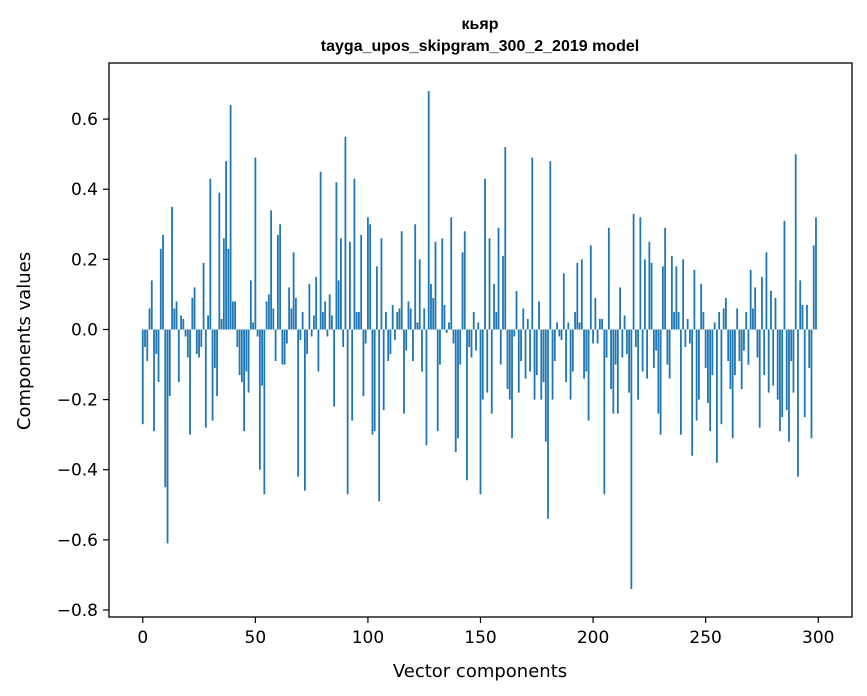 The height and width of the screenshot is (696, 867). I want to click on y-tick-label: −0.8, so click(77, 611).